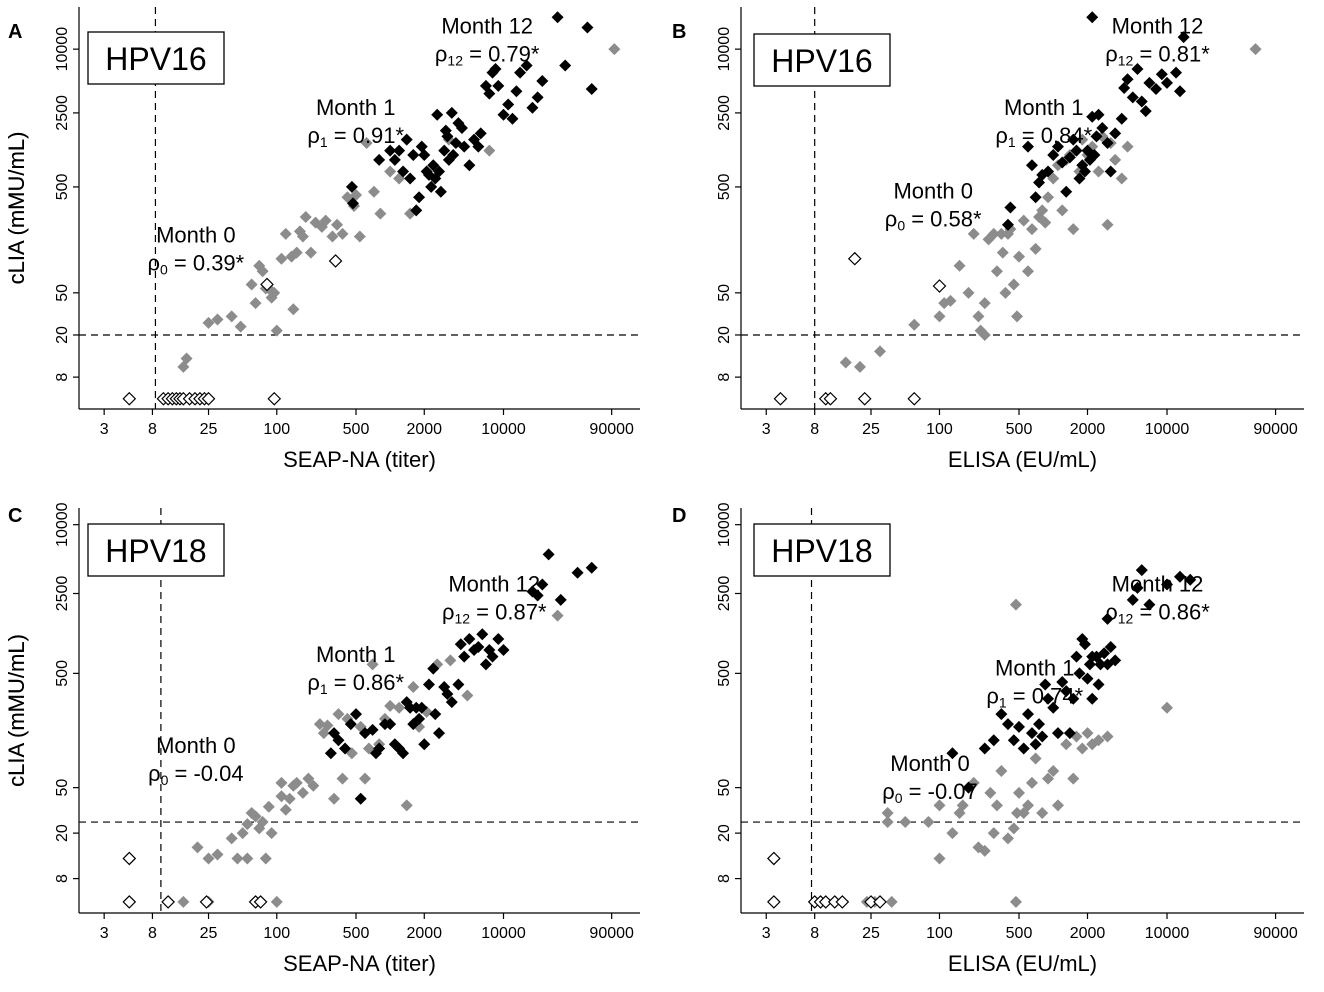 The width and height of the screenshot is (1324, 992). Describe the element at coordinates (724, 673) in the screenshot. I see `y-tick-label: 500` at that location.